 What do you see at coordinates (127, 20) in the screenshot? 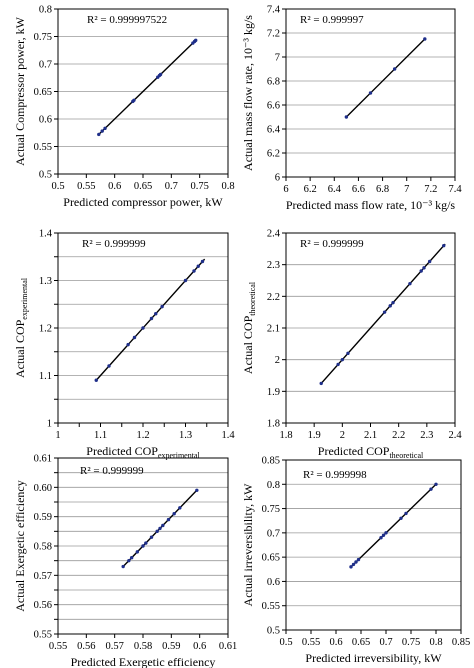
I see `r-squared-label: R² = 0.999997522` at bounding box center [127, 20].